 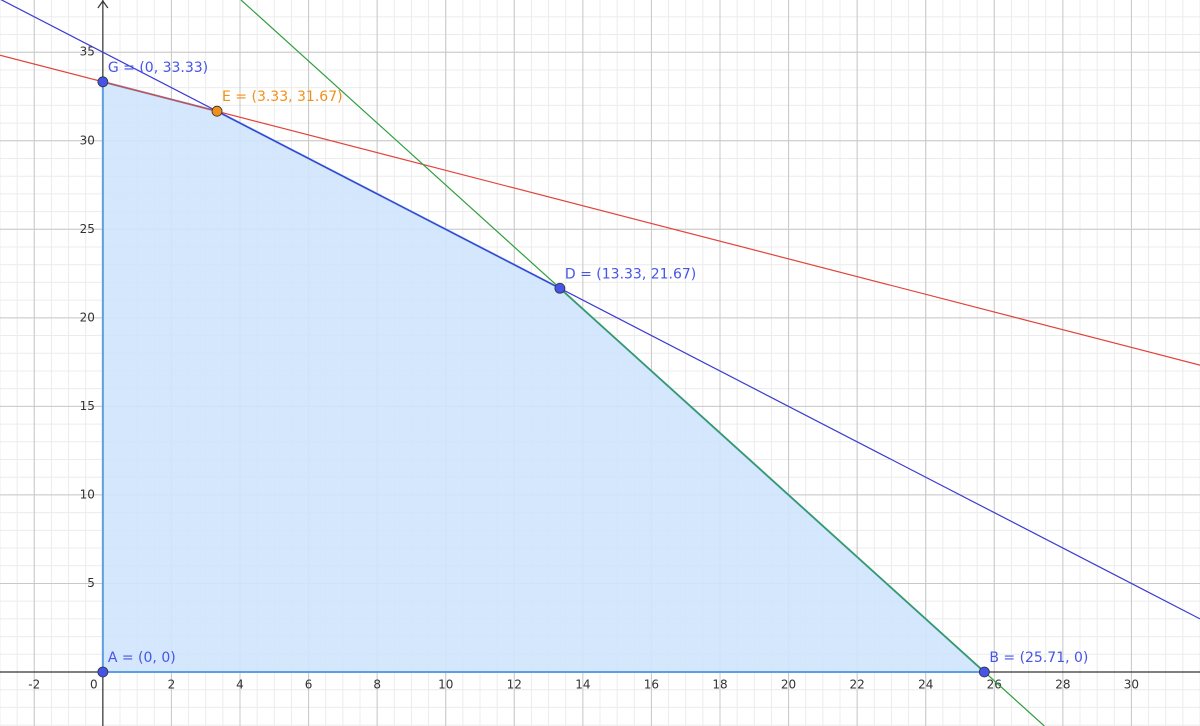 I want to click on x-tick-label: 16, so click(x=651, y=684).